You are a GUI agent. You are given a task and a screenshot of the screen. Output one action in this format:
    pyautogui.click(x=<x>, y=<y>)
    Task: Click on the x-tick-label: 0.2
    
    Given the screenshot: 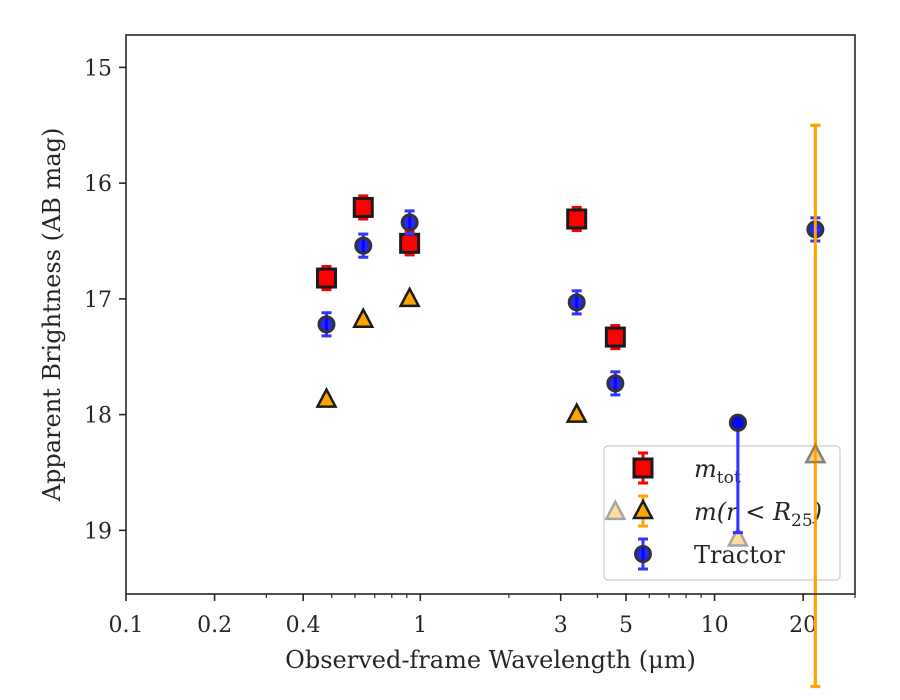 What is the action you would take?
    pyautogui.click(x=214, y=625)
    